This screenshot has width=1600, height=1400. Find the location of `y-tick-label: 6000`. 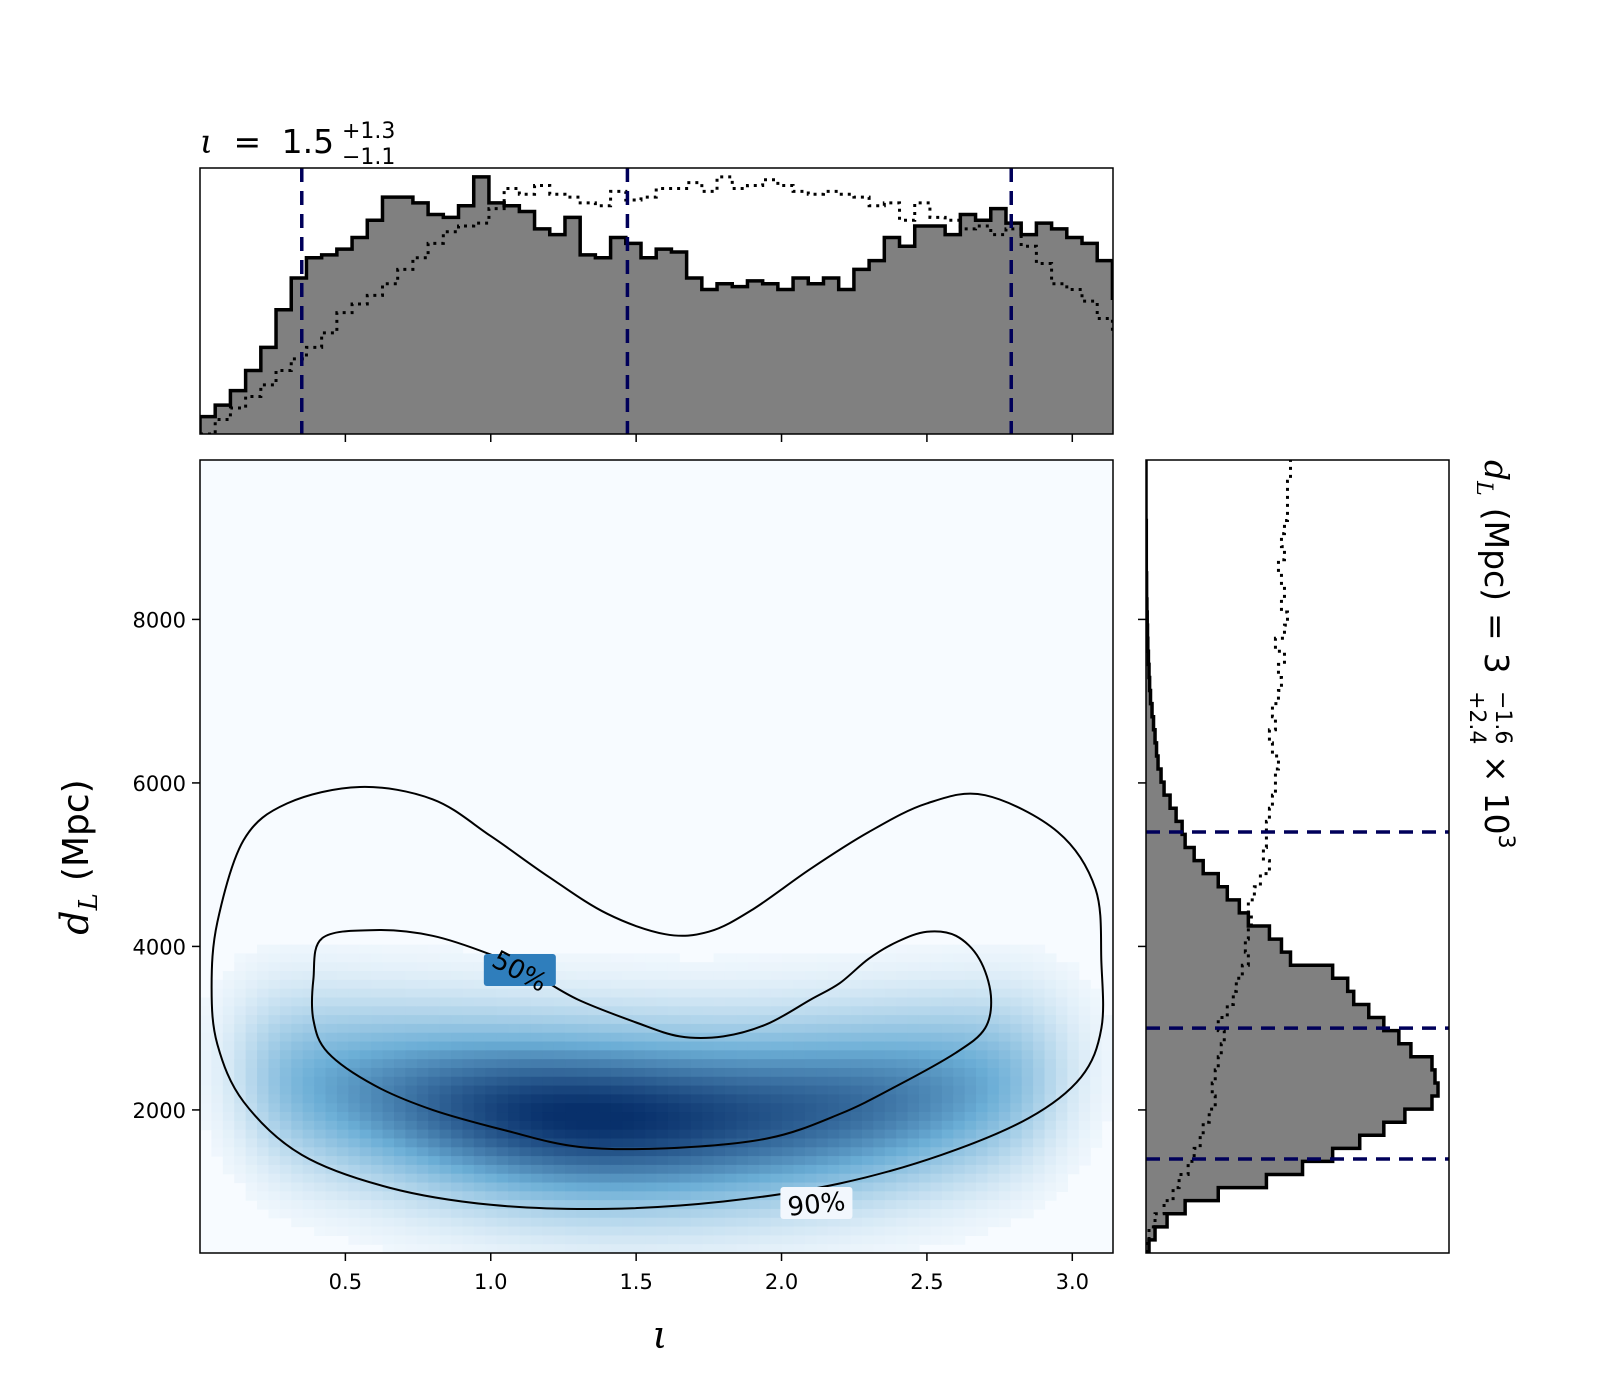

y-tick-label: 6000 is located at coordinates (159, 784).